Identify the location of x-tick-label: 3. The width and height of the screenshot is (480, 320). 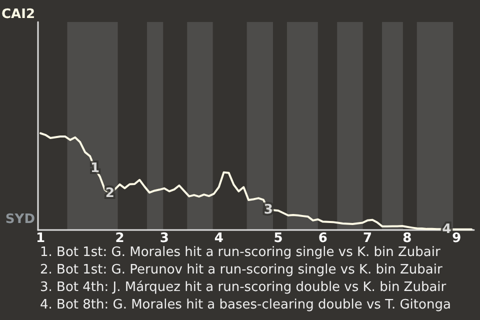
(164, 238).